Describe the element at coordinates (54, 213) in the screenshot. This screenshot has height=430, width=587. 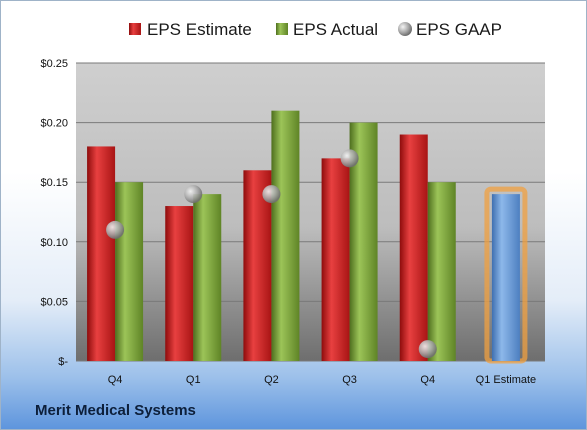
I see `y-axis: $- $0.05 $0.10 $0.15 $0.20 $0.25` at that location.